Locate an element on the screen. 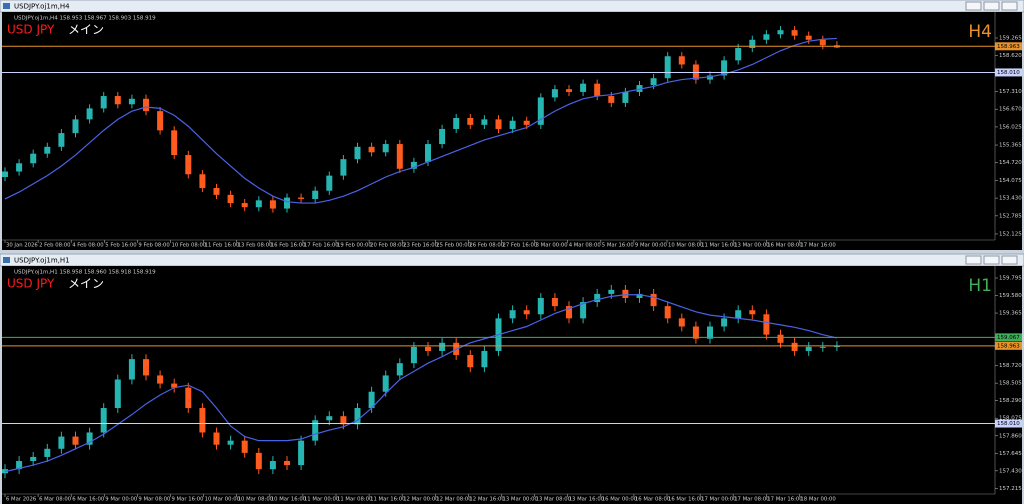  x-tick-label: 13 Feb 08:00 is located at coordinates (255, 246).